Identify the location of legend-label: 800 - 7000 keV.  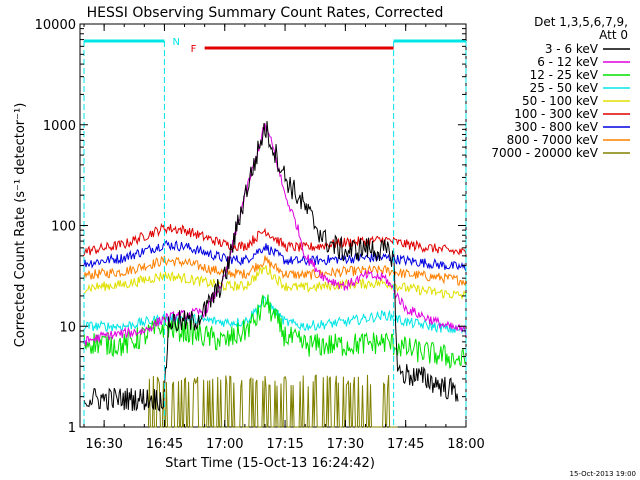
(553, 140).